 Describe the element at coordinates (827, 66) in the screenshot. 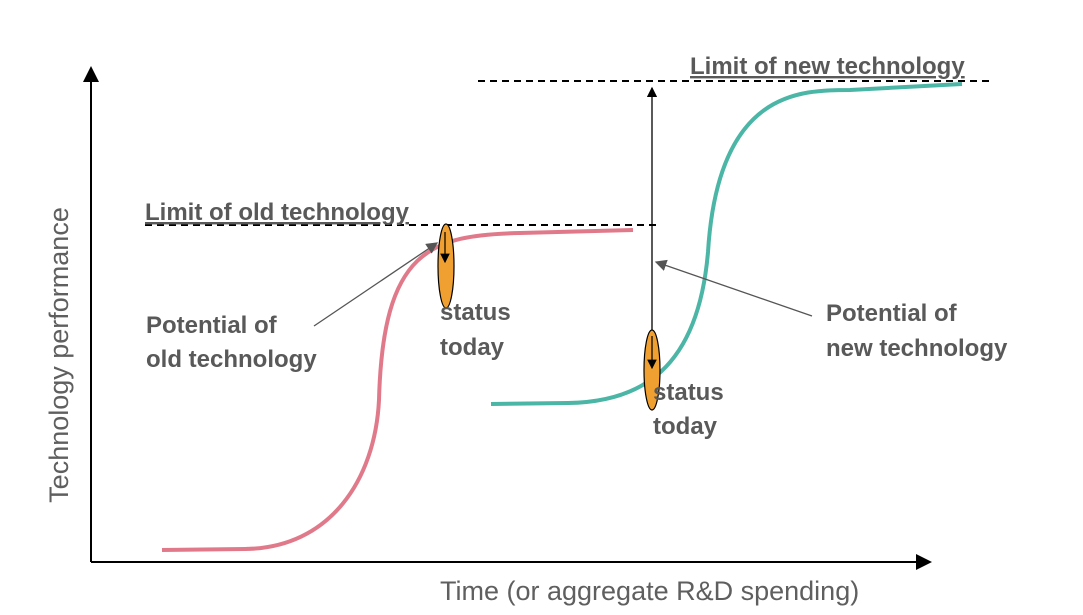

I see `new-limit-label: Limit of new technology` at that location.